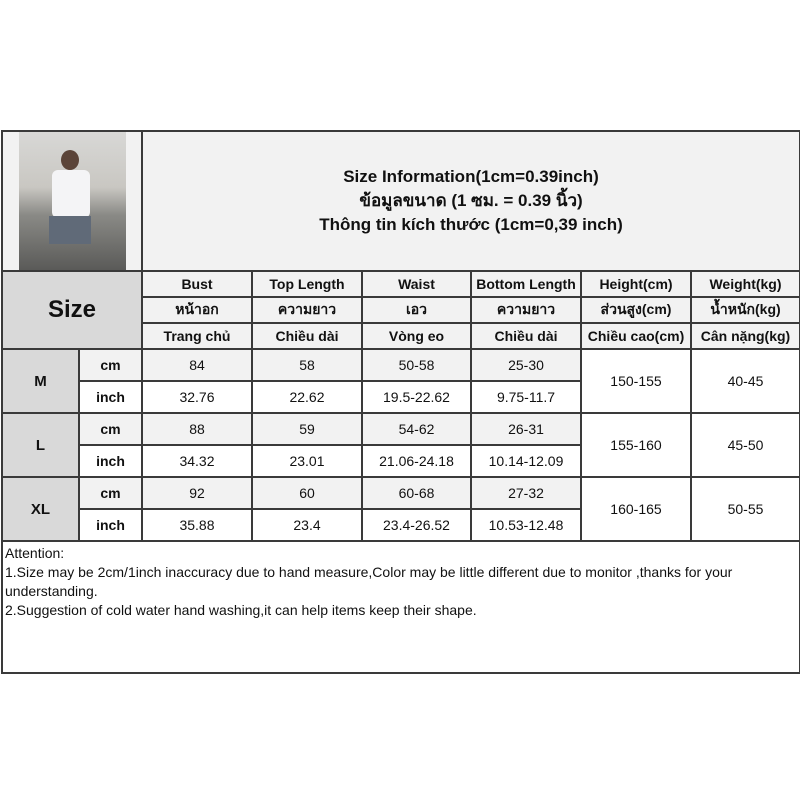 Image resolution: width=800 pixels, height=800 pixels. What do you see at coordinates (40, 509) in the screenshot?
I see `size-label: XL` at bounding box center [40, 509].